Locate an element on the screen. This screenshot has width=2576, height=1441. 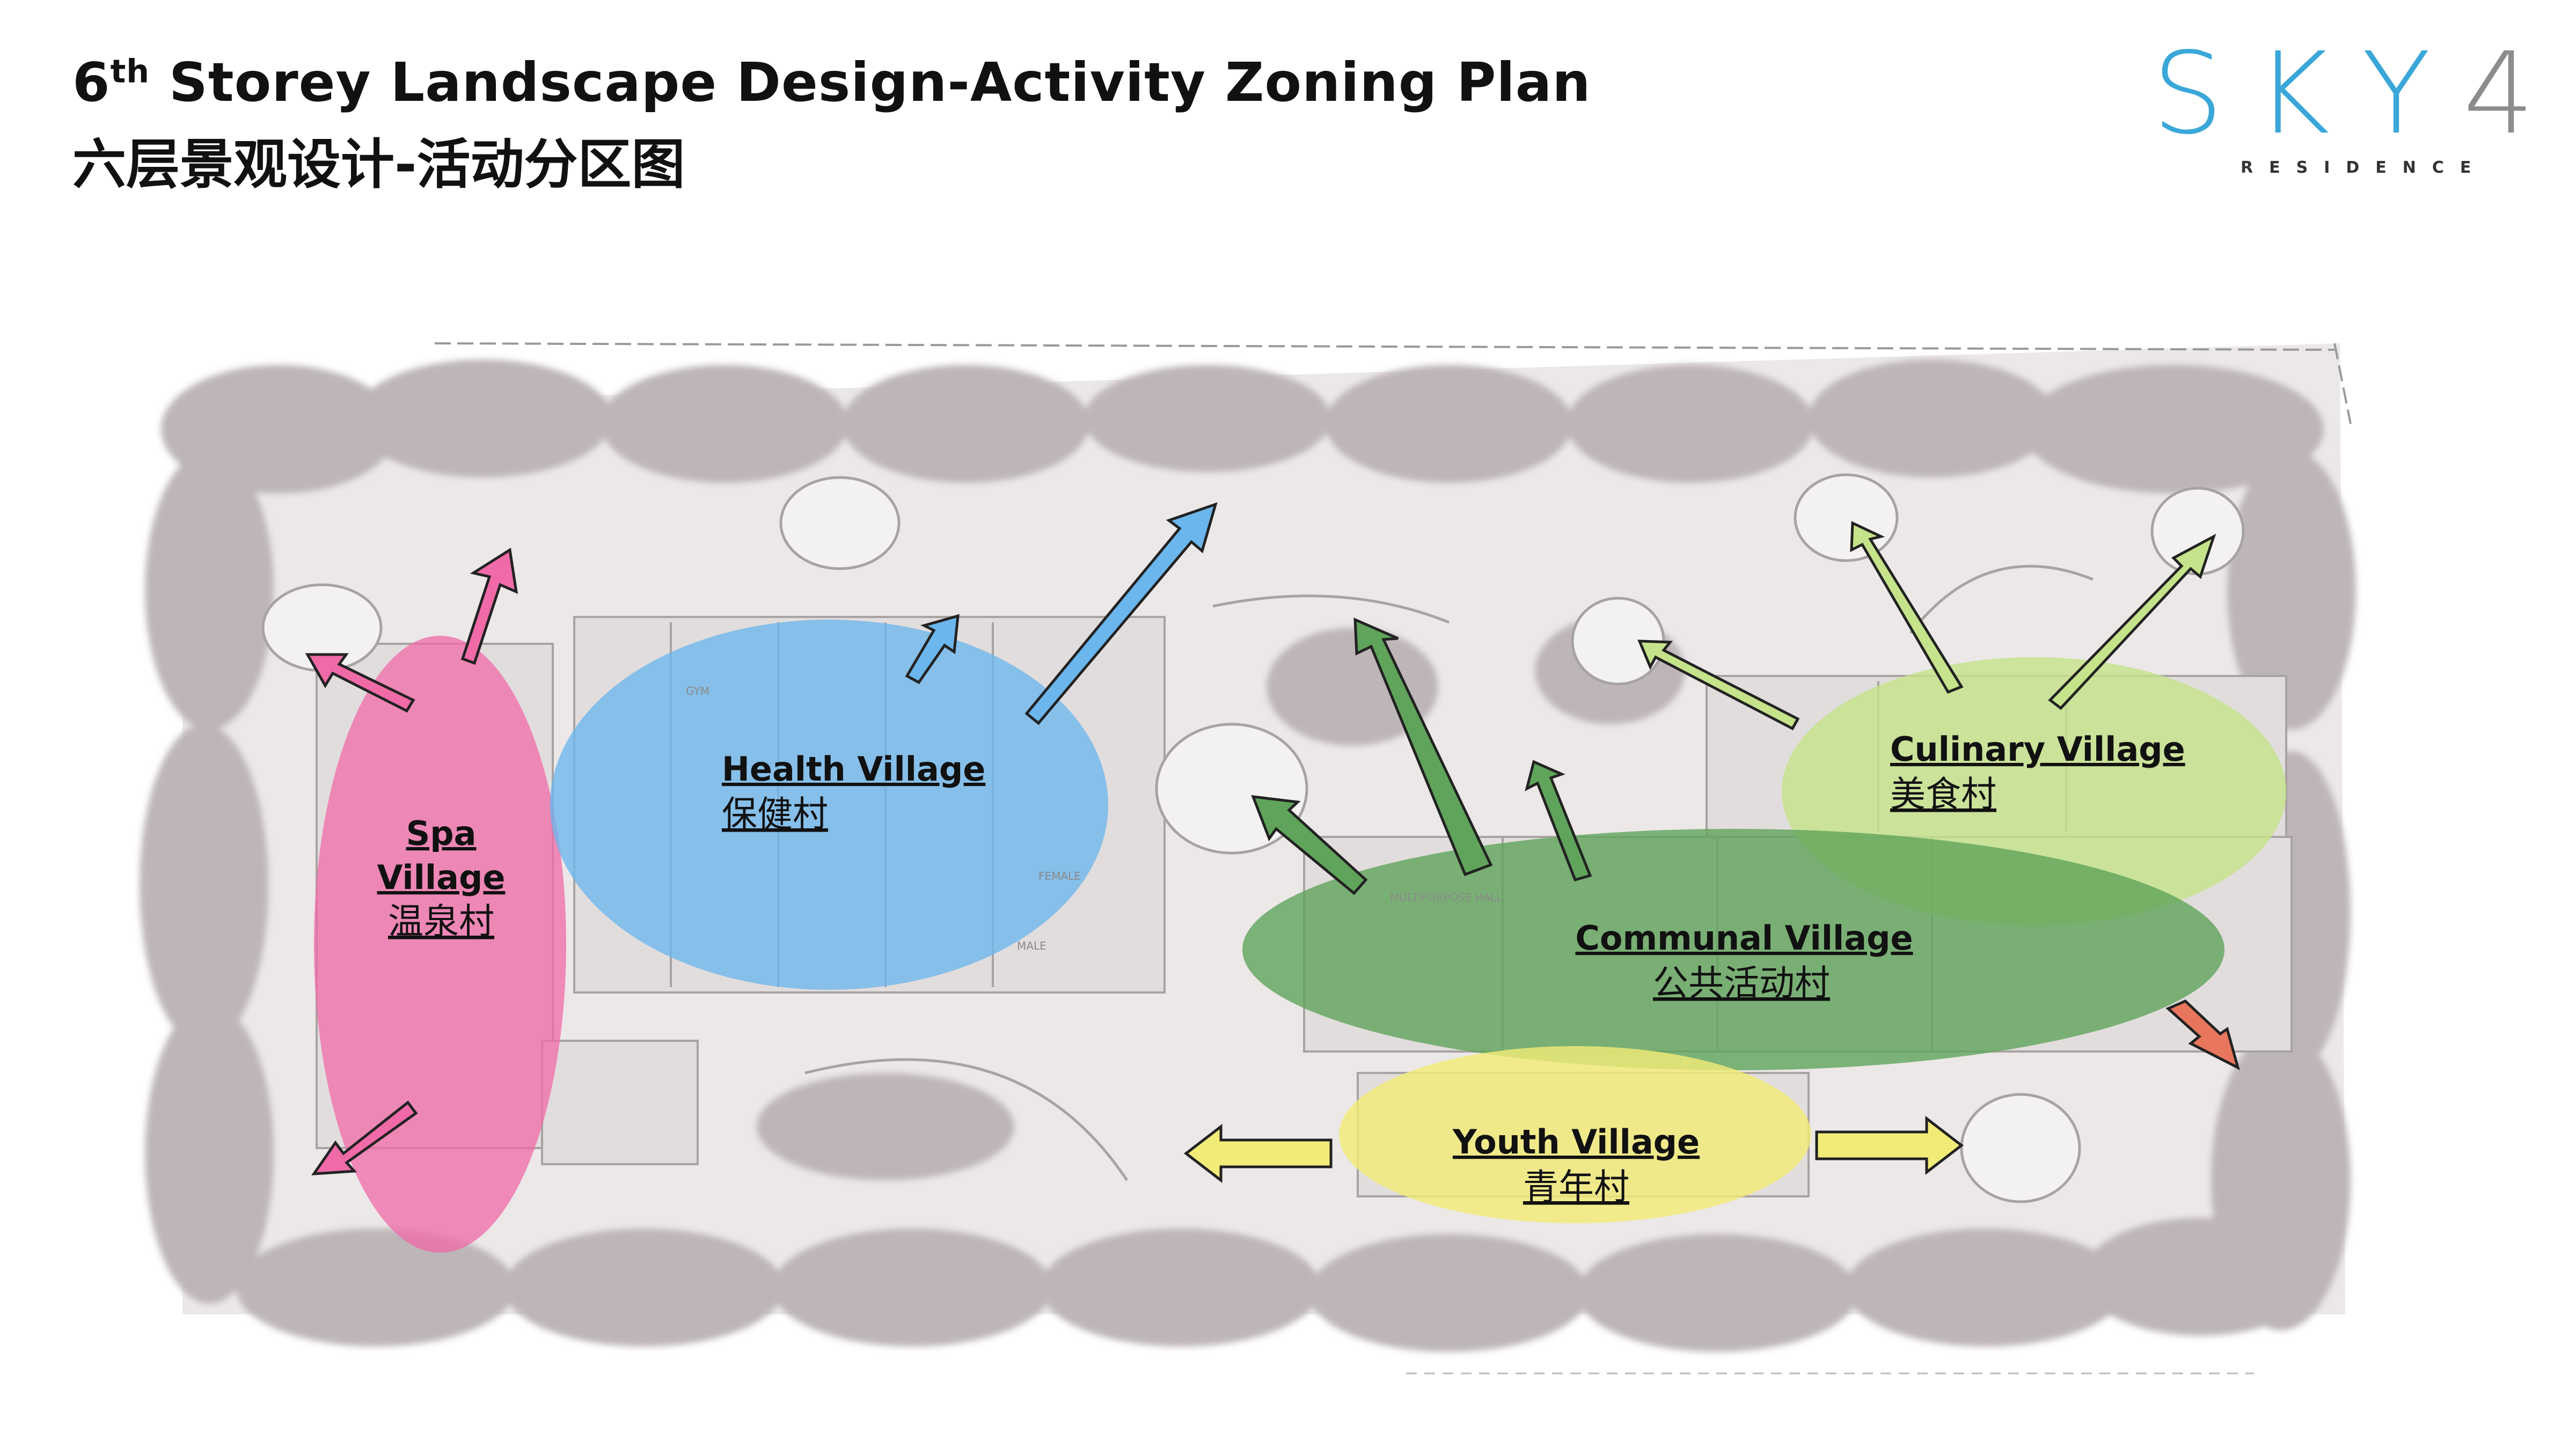
health-label: Health Village is located at coordinates (853, 769).